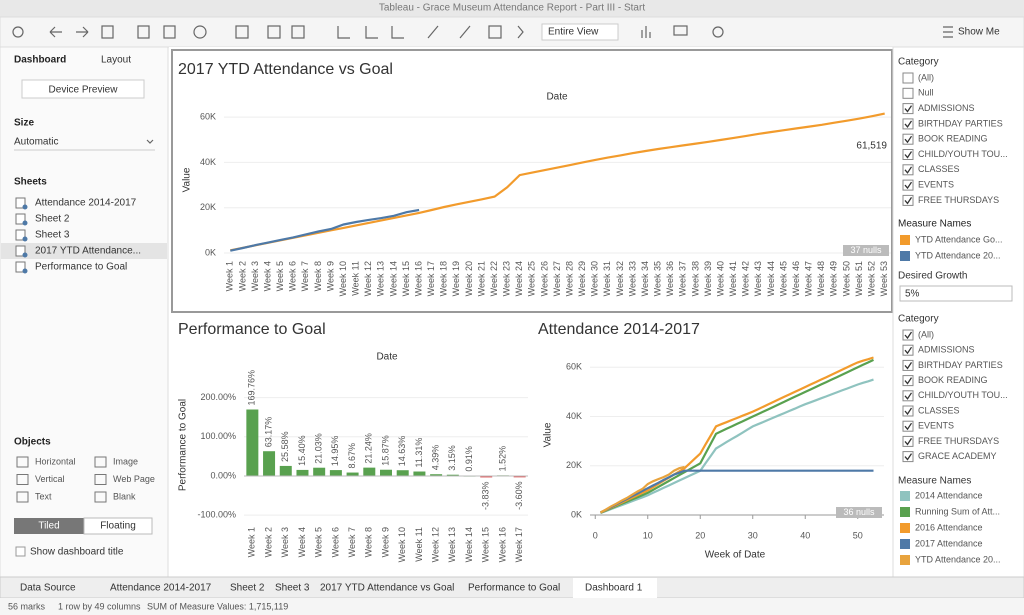 The width and height of the screenshot is (1024, 615). What do you see at coordinates (298, 32) in the screenshot?
I see `clear-icon` at bounding box center [298, 32].